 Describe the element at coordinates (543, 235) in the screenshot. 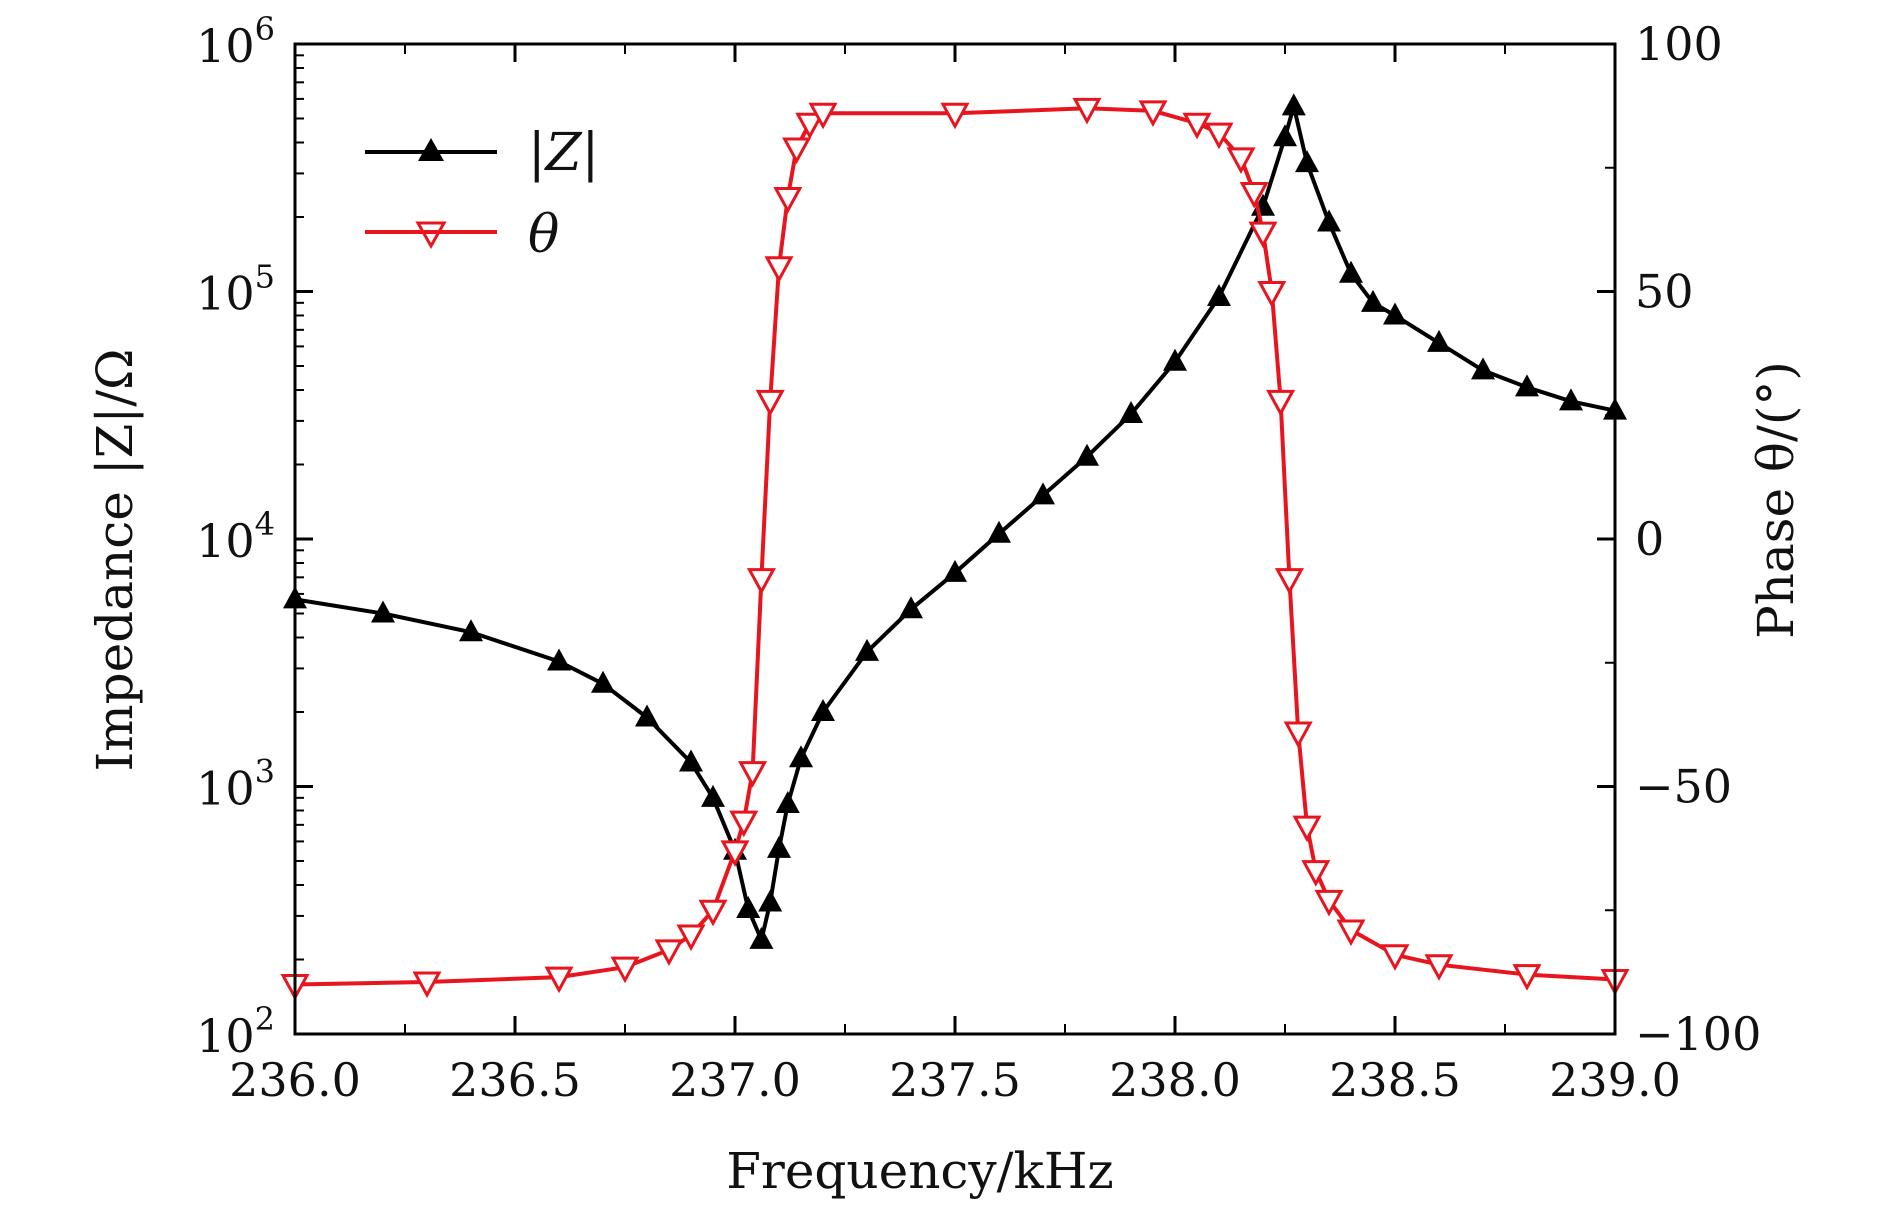

I see `legend-theta-label: θ` at that location.